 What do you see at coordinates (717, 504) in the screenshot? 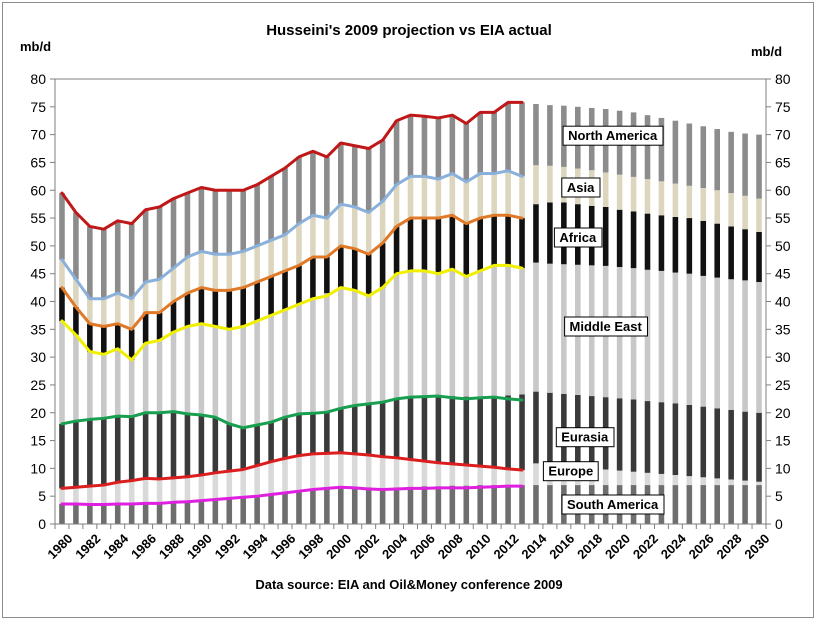
I see `bar-south-america-2027` at bounding box center [717, 504].